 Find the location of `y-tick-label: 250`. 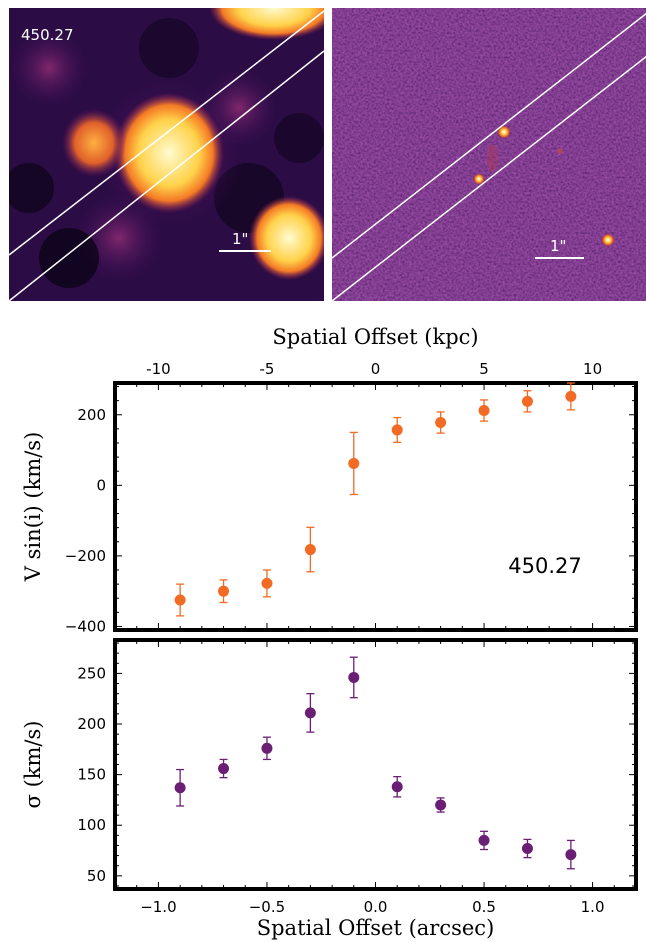

y-tick-label: 250 is located at coordinates (91, 673).